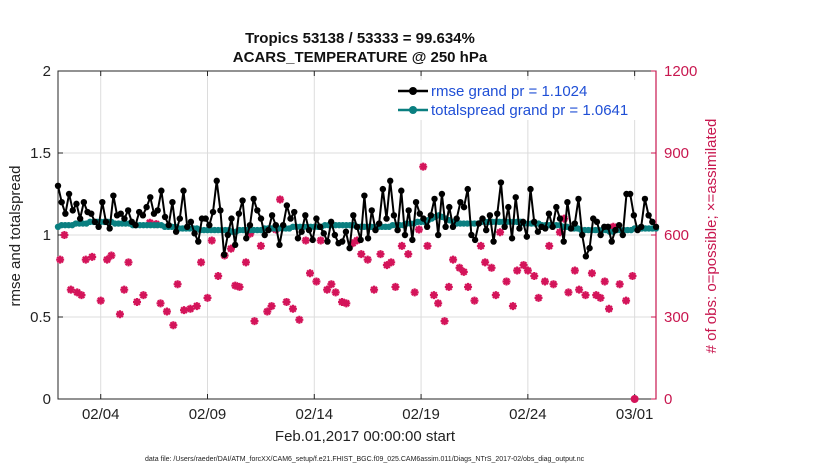 The height and width of the screenshot is (470, 830). What do you see at coordinates (635, 414) in the screenshot?
I see `x-tick-label-5: 03/01` at bounding box center [635, 414].